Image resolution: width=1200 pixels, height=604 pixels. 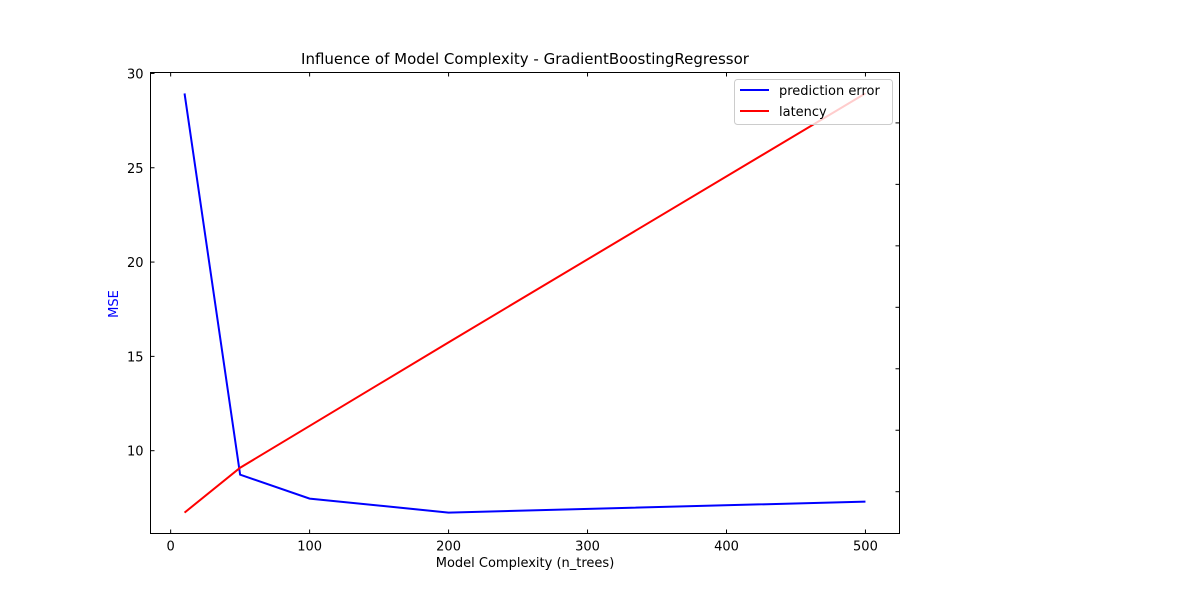 I want to click on y-axis-label: MSE, so click(x=114, y=304).